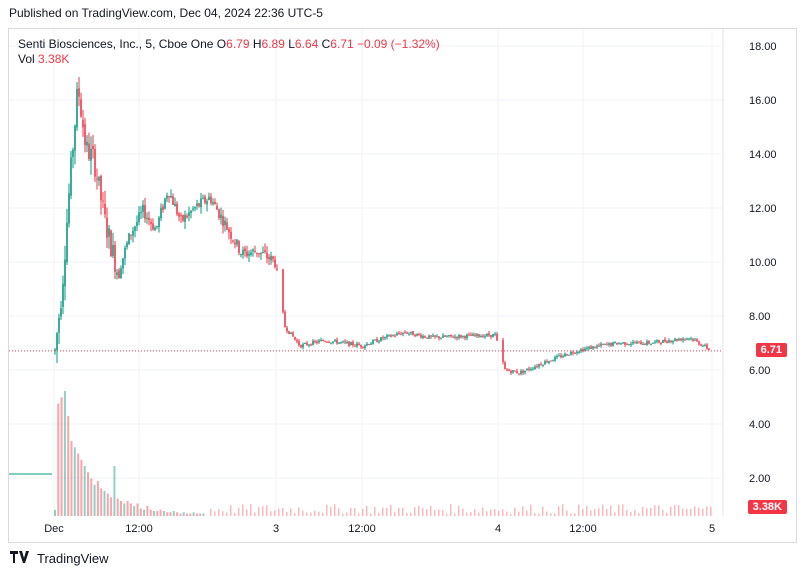  I want to click on tradingview-logo-icon, so click(21, 558).